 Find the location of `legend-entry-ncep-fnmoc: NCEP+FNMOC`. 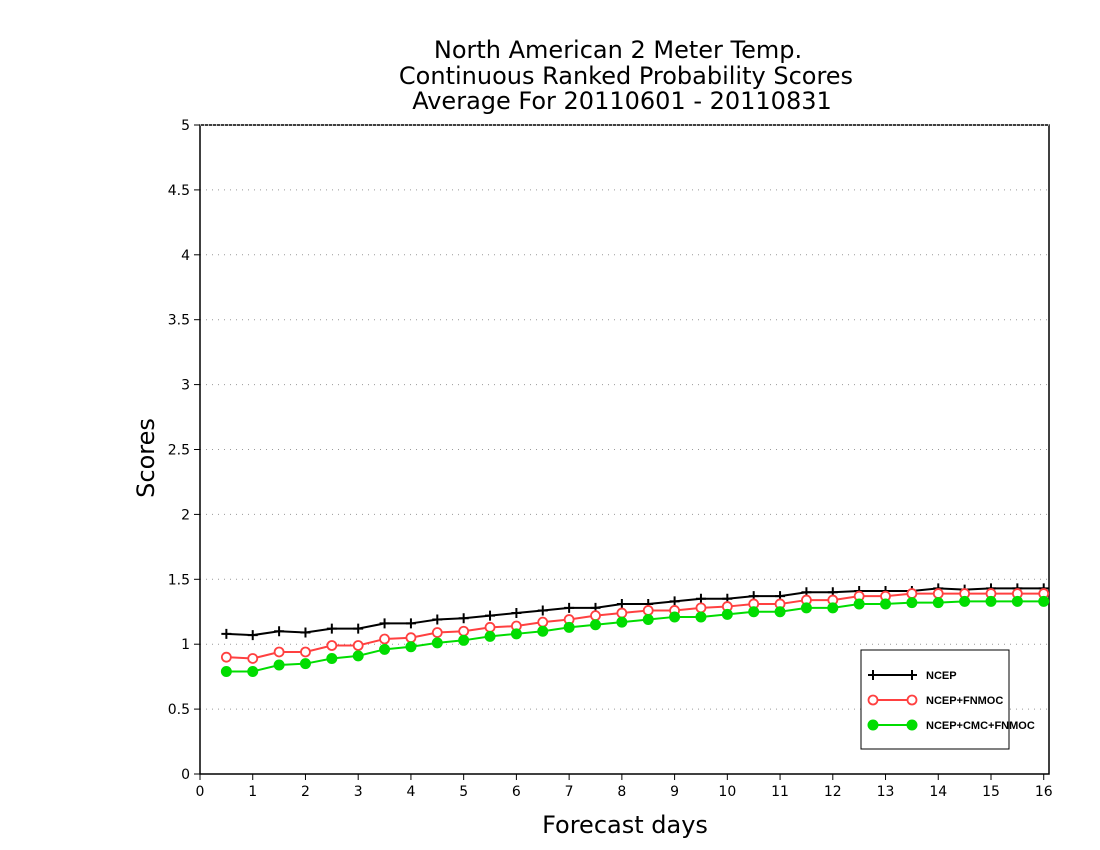

legend-entry-ncep-fnmoc: NCEP+FNMOC is located at coordinates (935, 700).